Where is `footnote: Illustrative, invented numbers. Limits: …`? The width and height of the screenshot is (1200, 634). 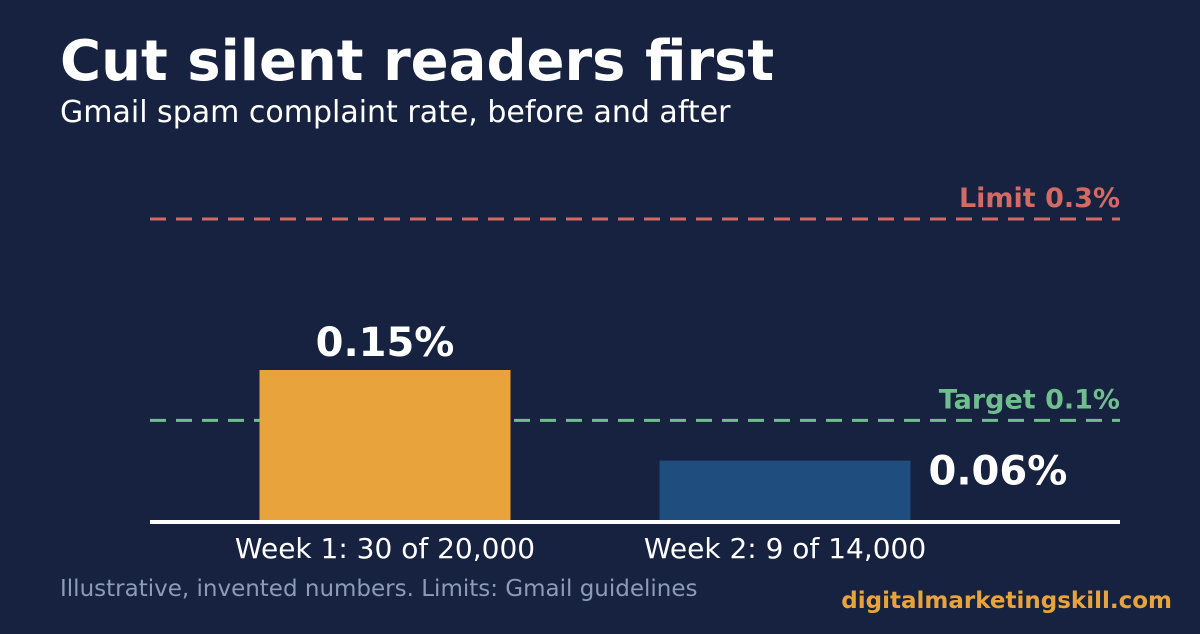 footnote: Illustrative, invented numbers. Limits: … is located at coordinates (379, 589).